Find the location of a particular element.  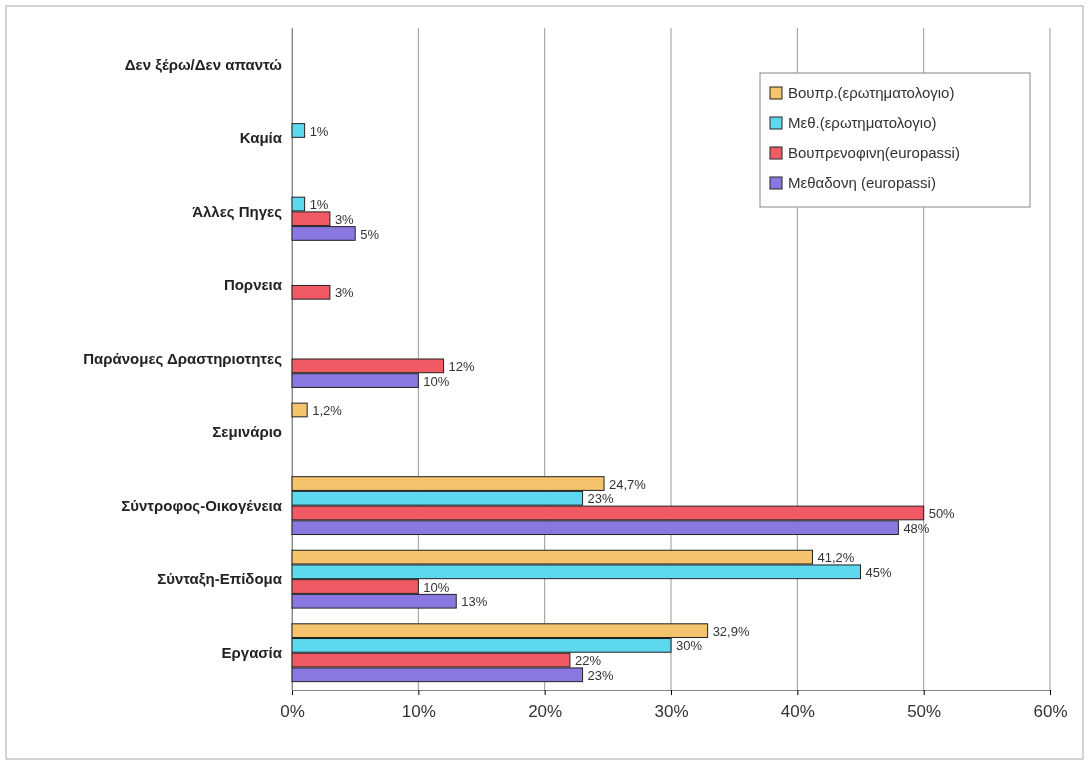

legend-label: Μεθ.(ερωτηματολογιο) is located at coordinates (862, 123).